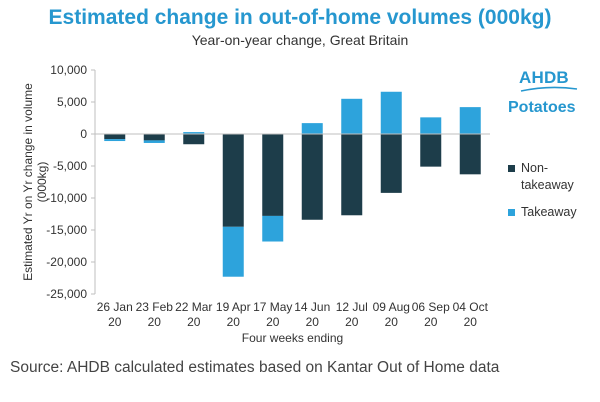 The height and width of the screenshot is (402, 600). Describe the element at coordinates (155, 314) in the screenshot. I see `x-tick-label: 23 Feb 20` at that location.